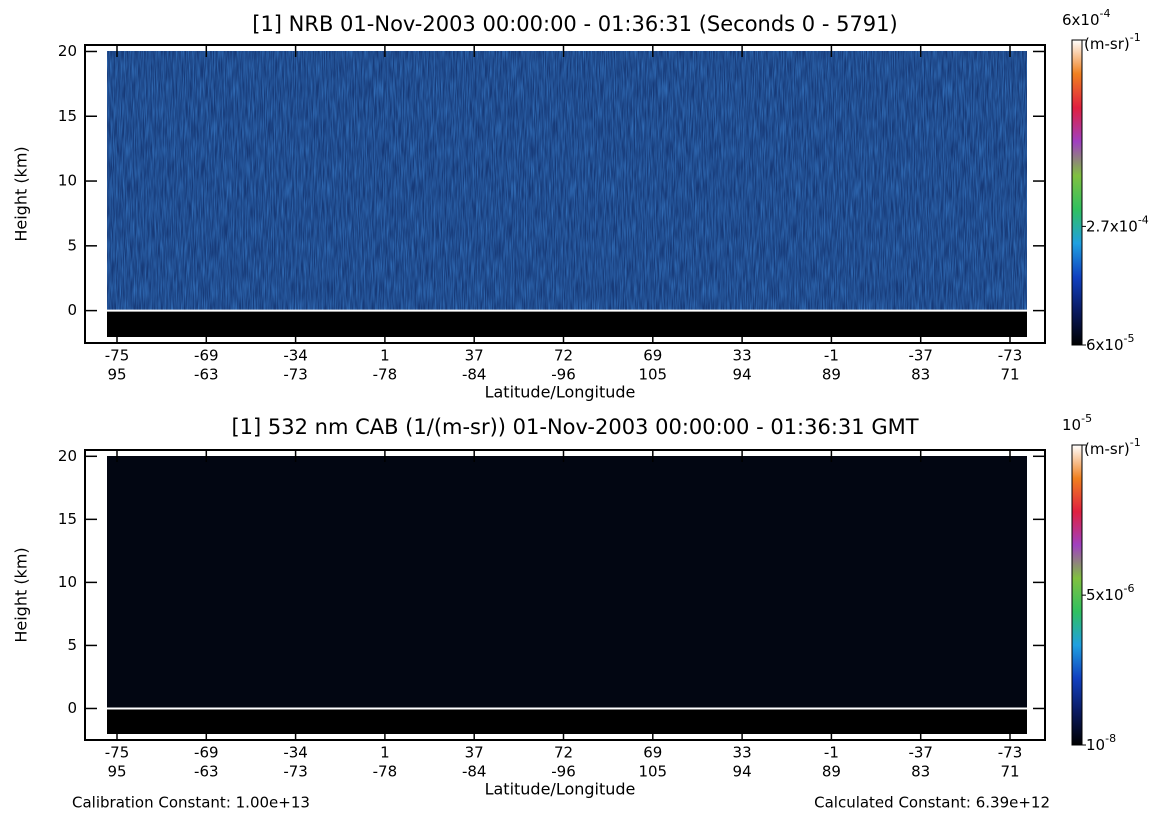 The image size is (1168, 817). I want to click on colorbar-tick-label: 6x10⁻⁴, so click(1086, 18).